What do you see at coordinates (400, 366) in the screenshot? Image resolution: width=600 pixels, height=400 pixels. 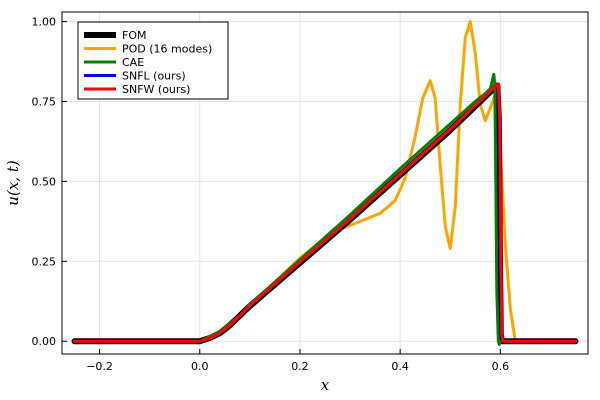 I see `x-tick-label: 0.4` at bounding box center [400, 366].